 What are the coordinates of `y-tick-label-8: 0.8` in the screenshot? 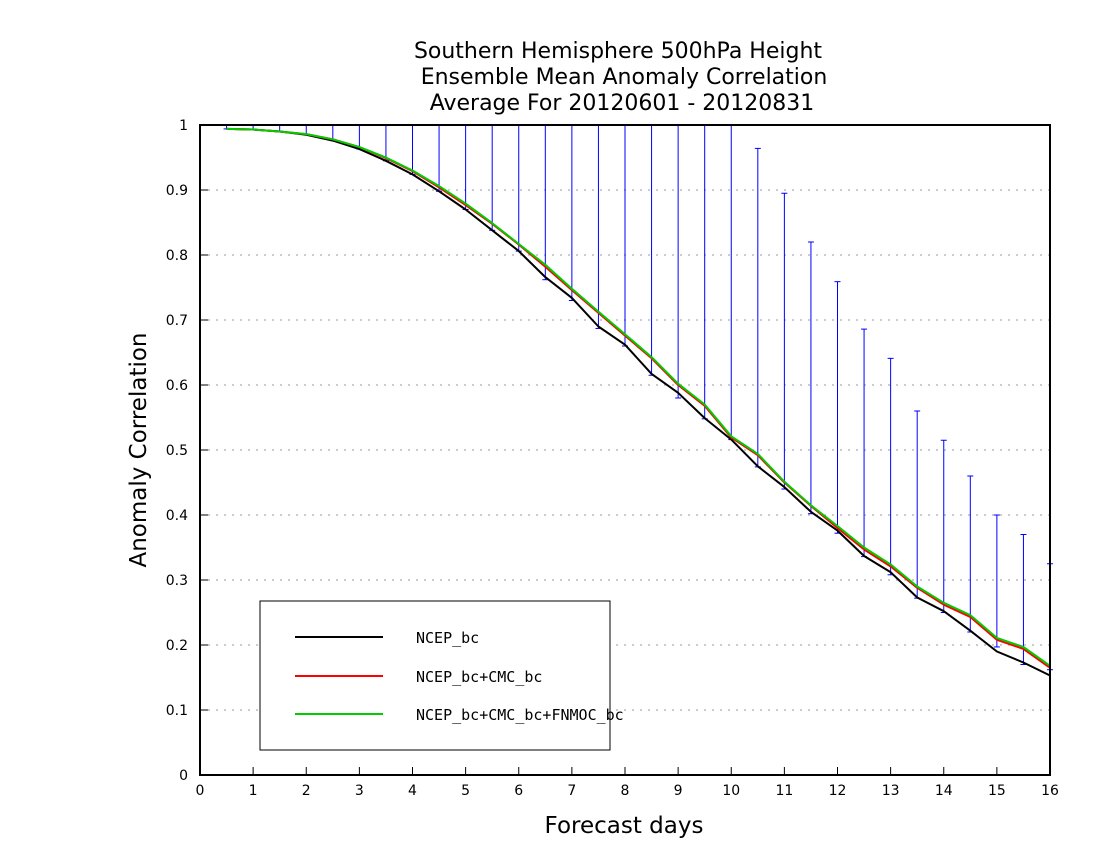 It's located at (177, 256).